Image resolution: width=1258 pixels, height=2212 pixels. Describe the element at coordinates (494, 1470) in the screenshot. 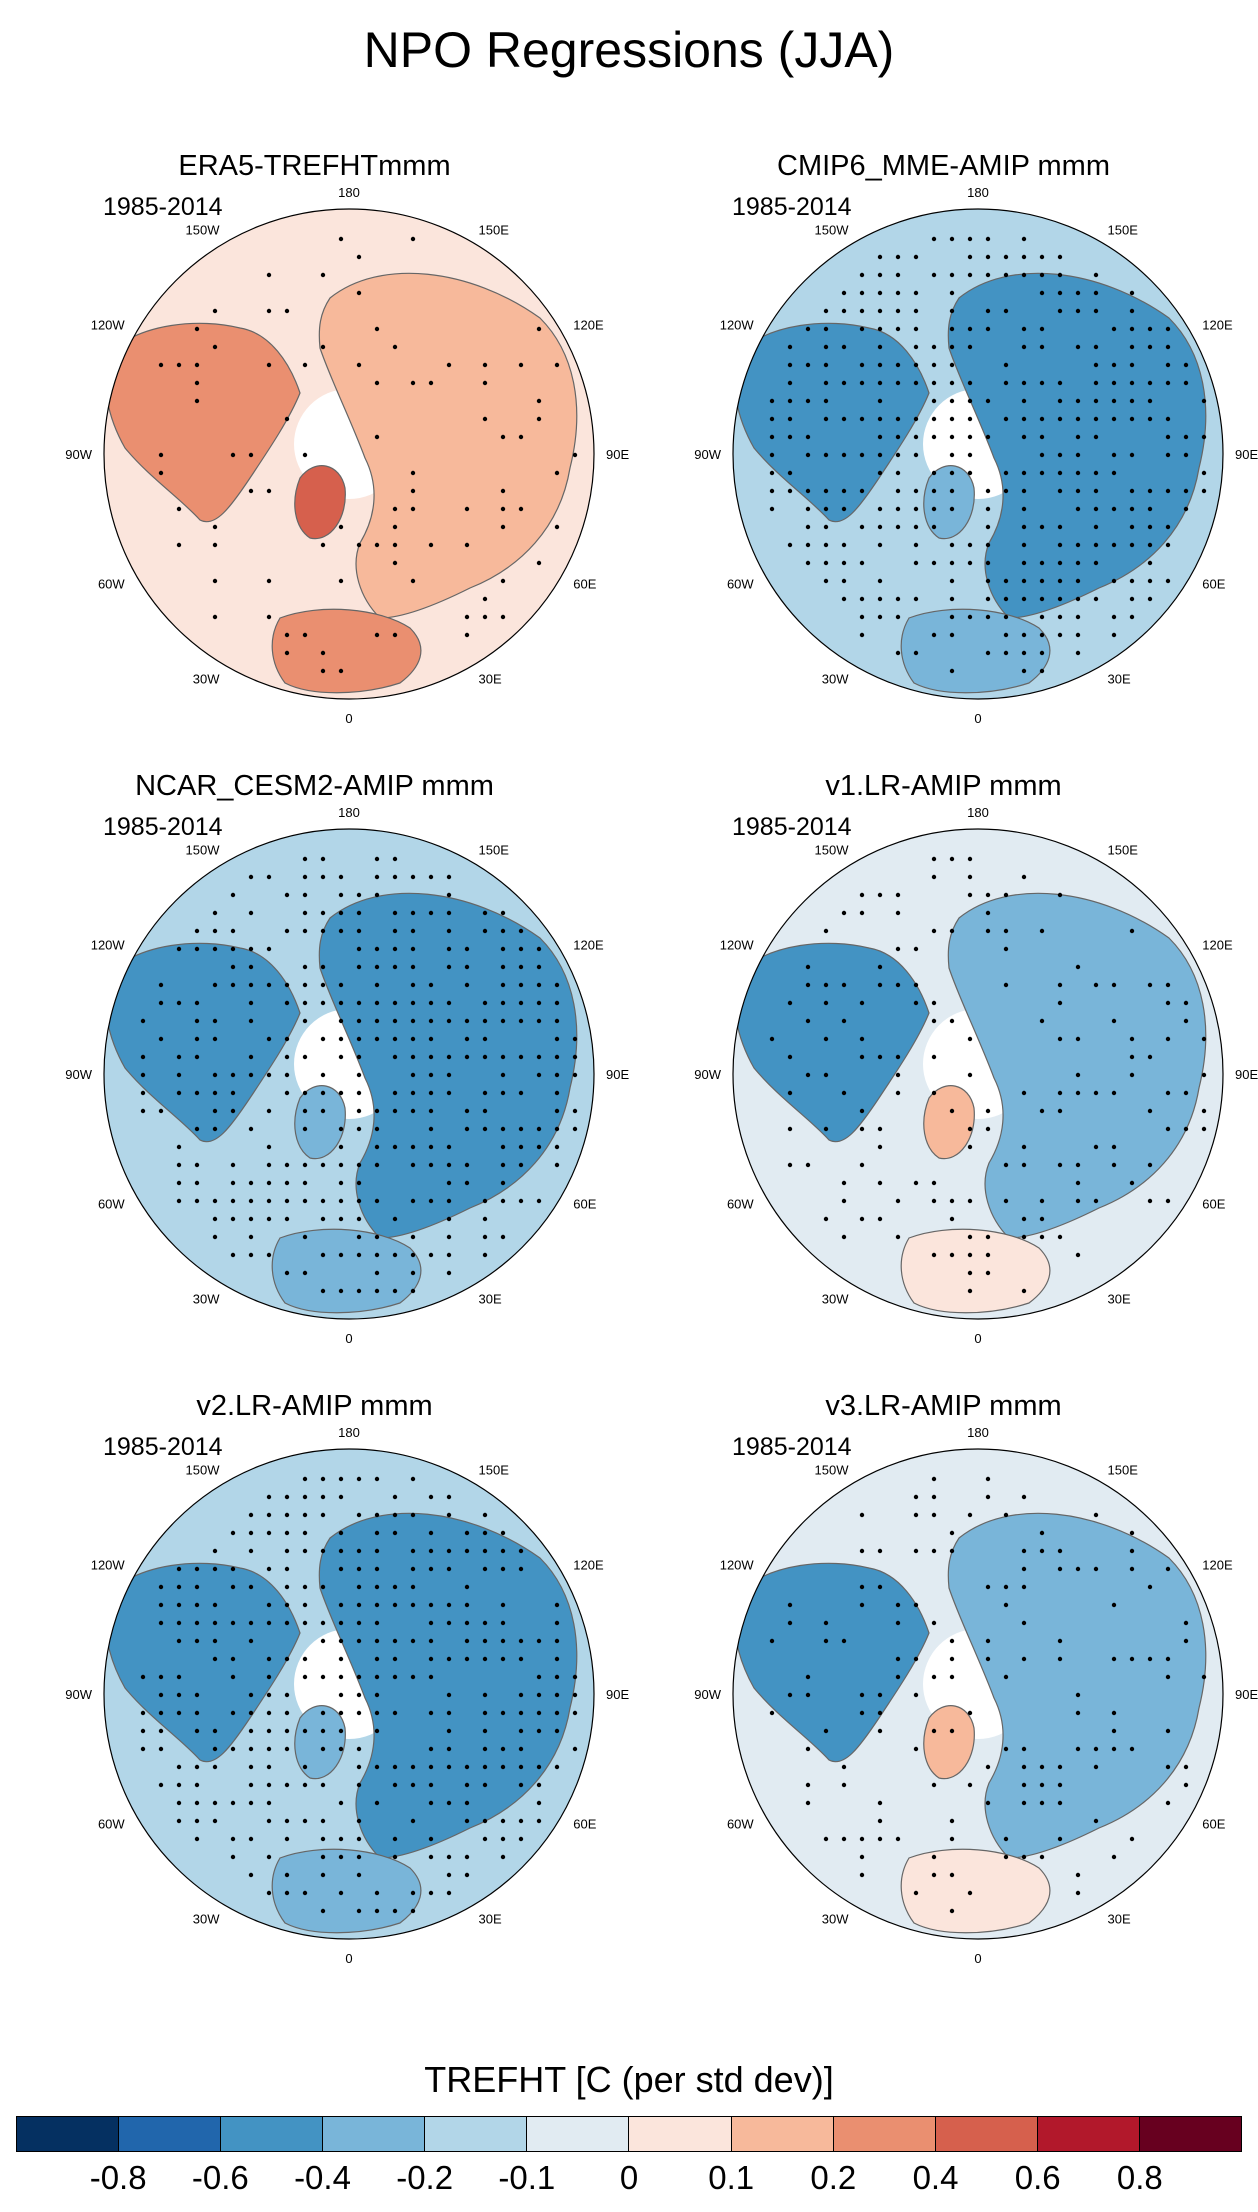

I see `longitude-label: 150E` at that location.